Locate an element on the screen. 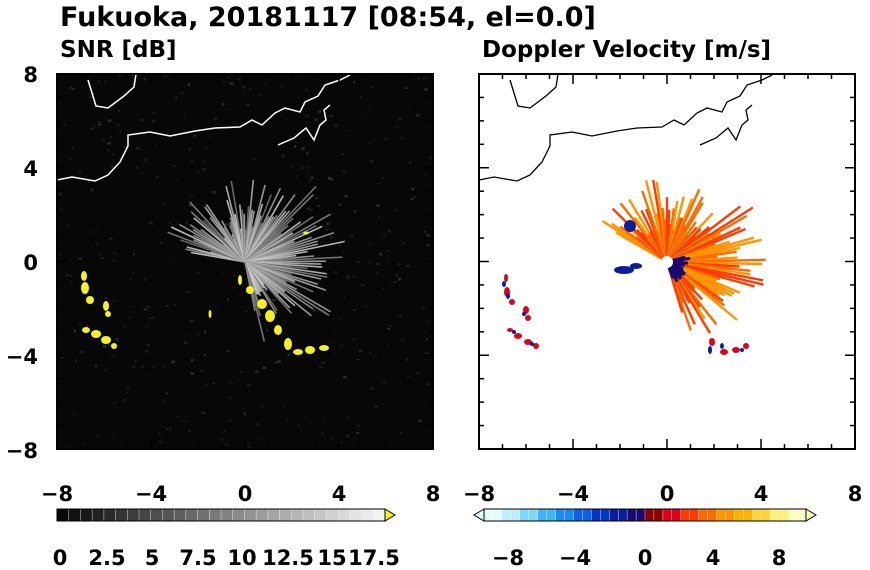 The height and width of the screenshot is (570, 870). velocity-coastline is located at coordinates (625, 128).